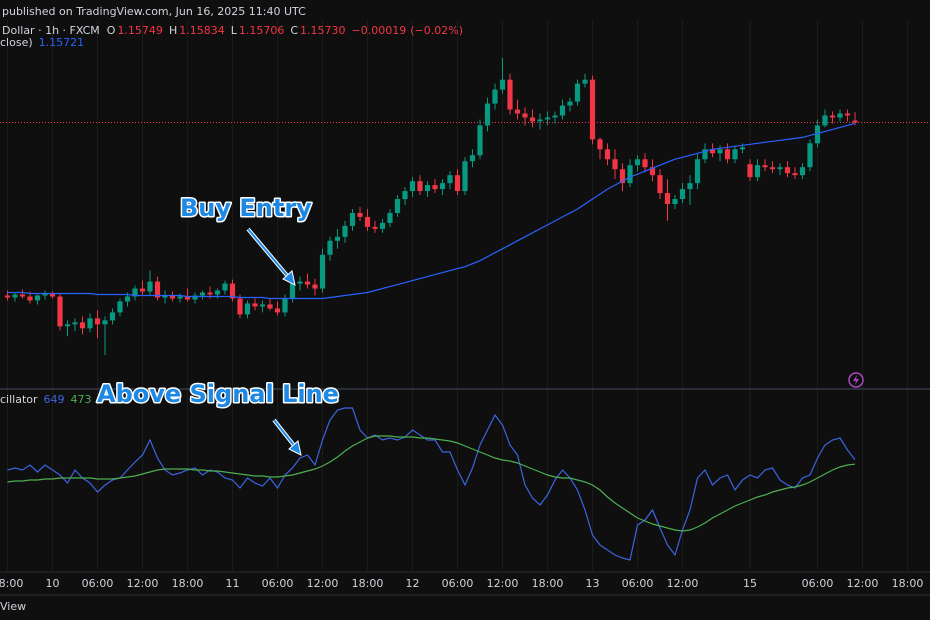 Image resolution: width=930 pixels, height=620 pixels. I want to click on ma-legend: close) 1.15721, so click(42, 42).